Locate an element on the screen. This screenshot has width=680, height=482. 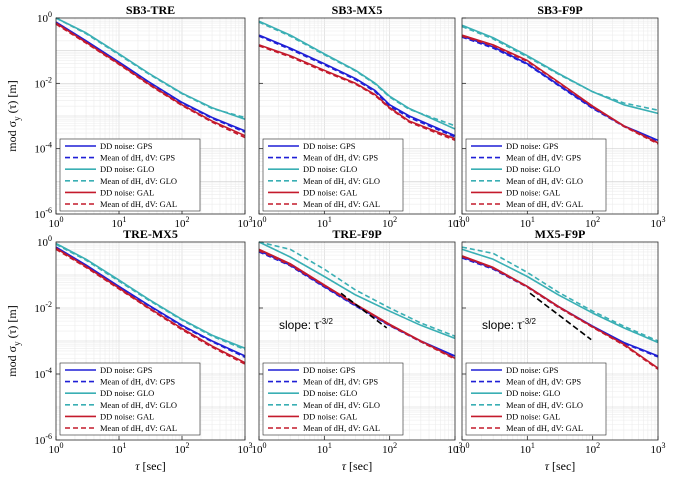
subplot-title: SB3-TRE is located at coordinates (150, 10).